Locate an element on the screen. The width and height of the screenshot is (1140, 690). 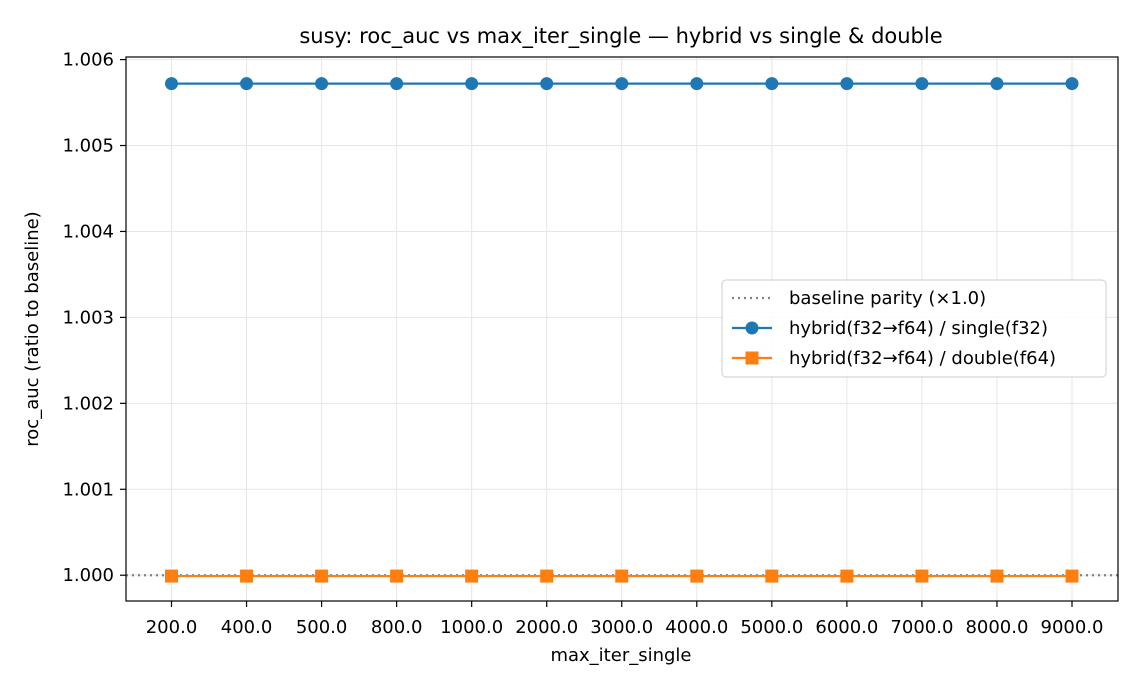
legend-box is located at coordinates (914, 328).